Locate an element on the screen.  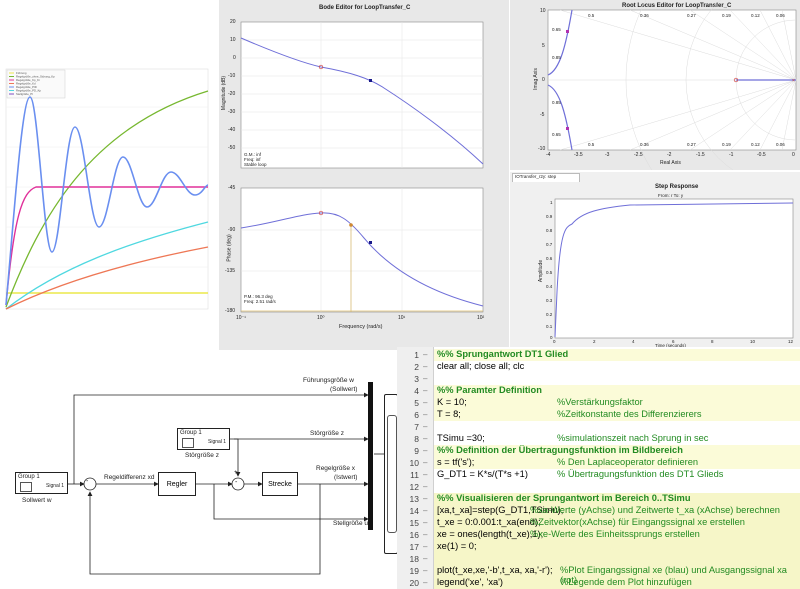
rl-y-tick: -5 is located at coordinates (542, 115).